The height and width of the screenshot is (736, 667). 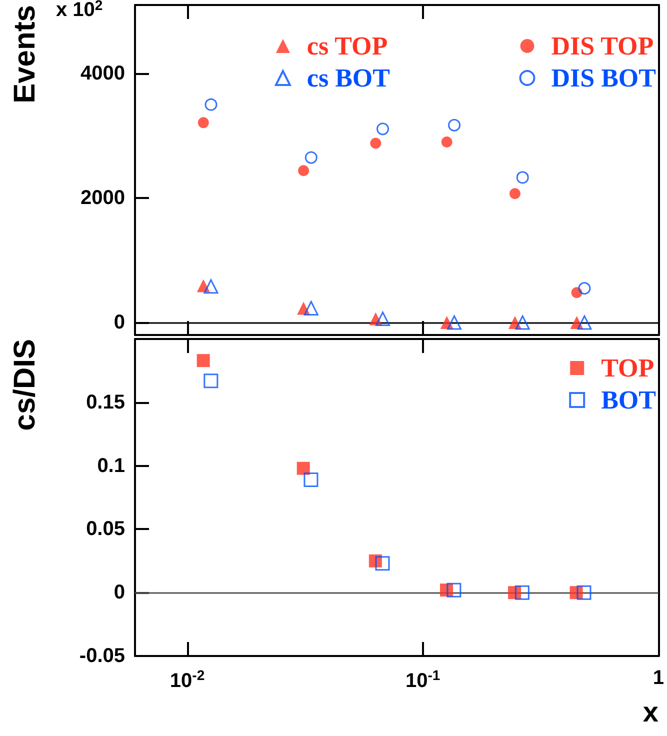 What do you see at coordinates (105, 402) in the screenshot?
I see `y-tick-label: 0.15` at bounding box center [105, 402].